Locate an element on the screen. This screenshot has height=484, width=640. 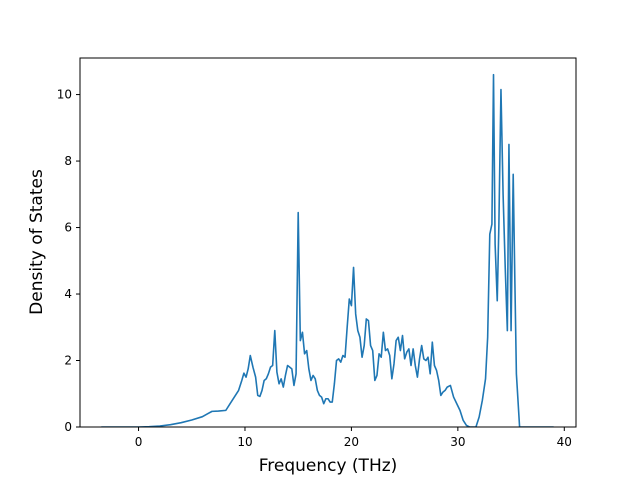
y-tick-label: 2 is located at coordinates (68, 361).